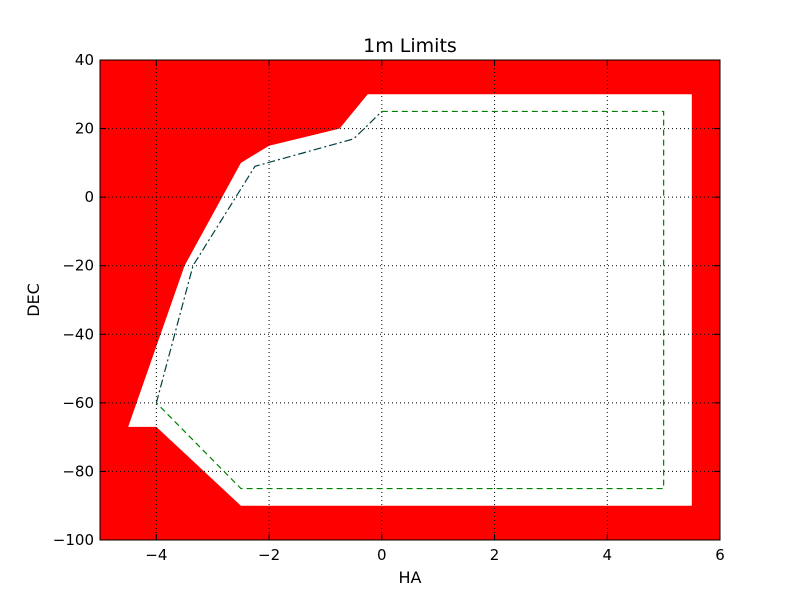  I want to click on y-tick-label: −40, so click(78, 334).